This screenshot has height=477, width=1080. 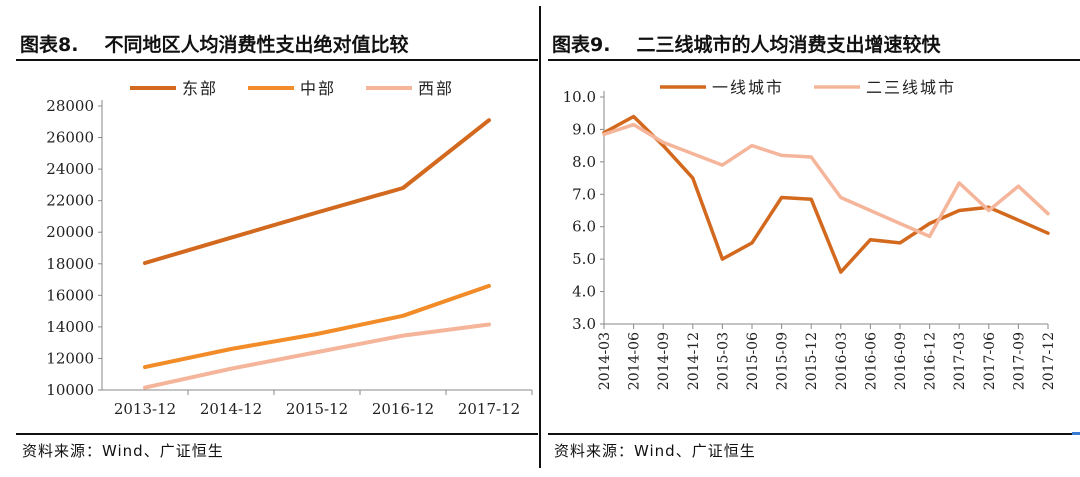 I want to click on right-y-tick-label: 8.0, so click(x=584, y=162).